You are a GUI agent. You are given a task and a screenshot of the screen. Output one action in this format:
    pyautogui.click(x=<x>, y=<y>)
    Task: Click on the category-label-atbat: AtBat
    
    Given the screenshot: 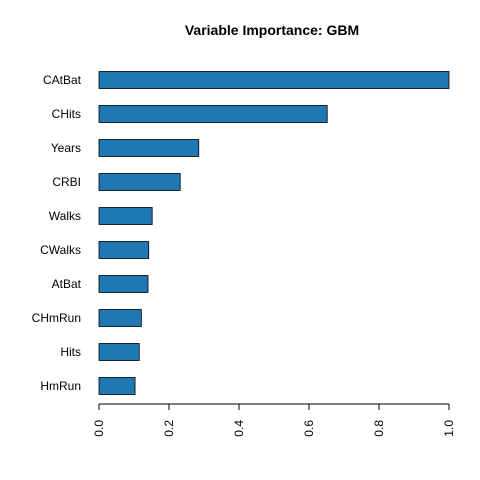 What is the action you would take?
    pyautogui.click(x=67, y=284)
    